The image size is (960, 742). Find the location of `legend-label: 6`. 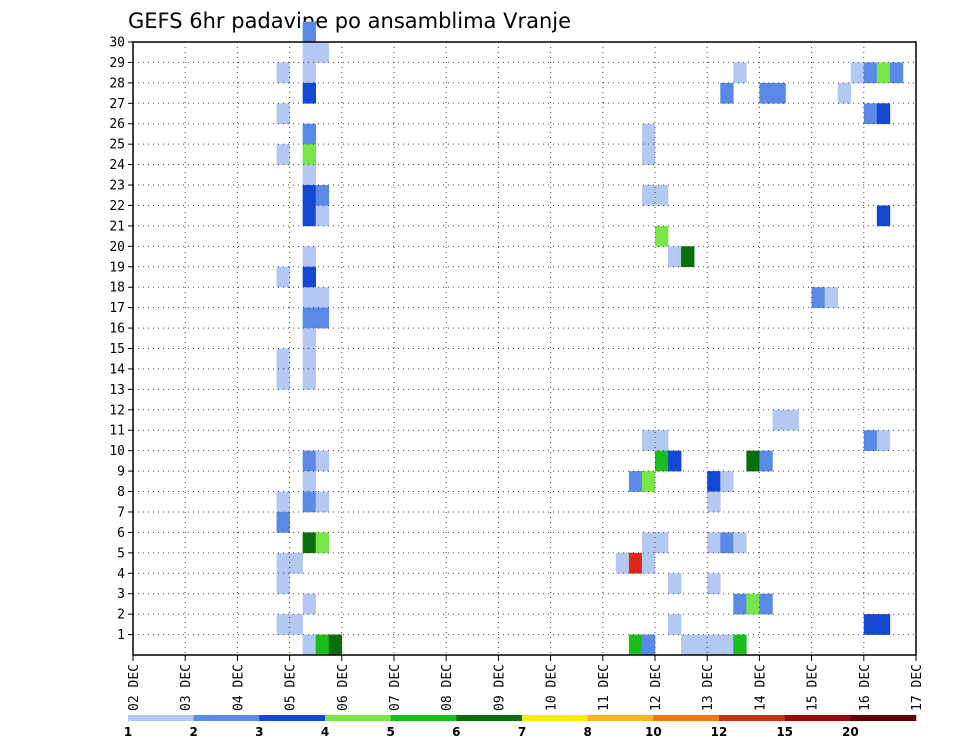

legend-label: 6 is located at coordinates (456, 732).